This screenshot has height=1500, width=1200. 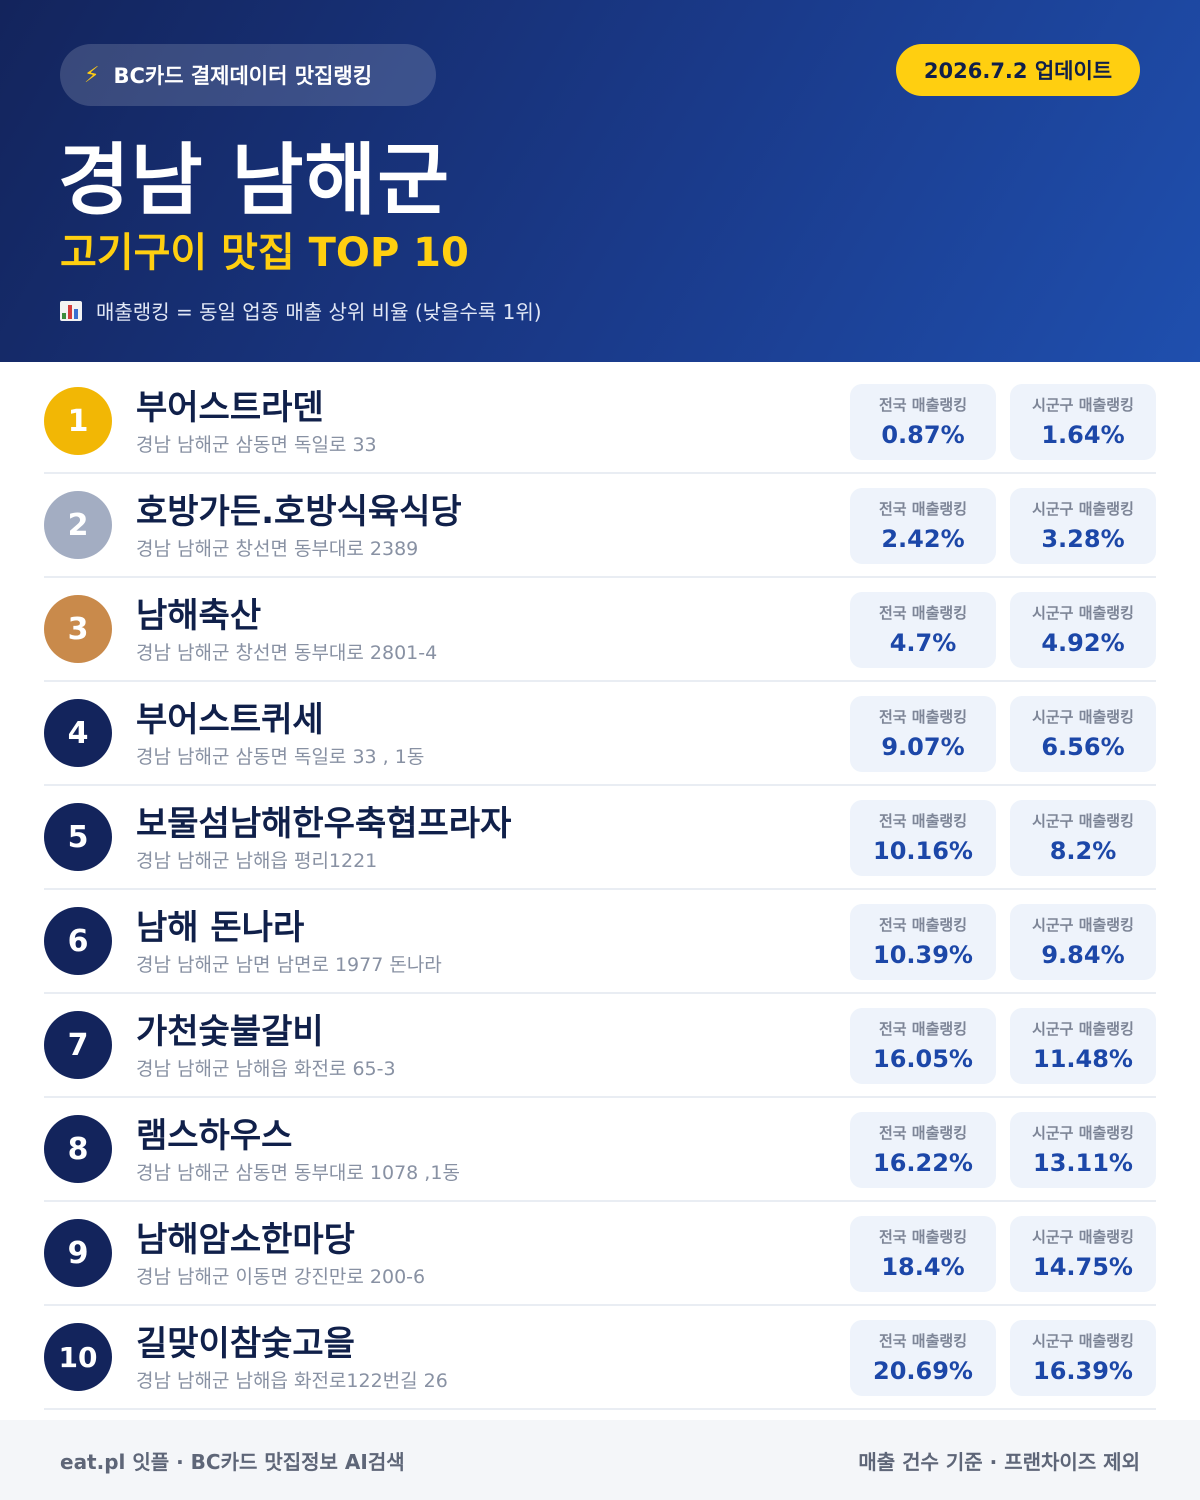 I want to click on local-rank-box: 시군구 매출랭킹 14.75%, so click(x=1083, y=1254).